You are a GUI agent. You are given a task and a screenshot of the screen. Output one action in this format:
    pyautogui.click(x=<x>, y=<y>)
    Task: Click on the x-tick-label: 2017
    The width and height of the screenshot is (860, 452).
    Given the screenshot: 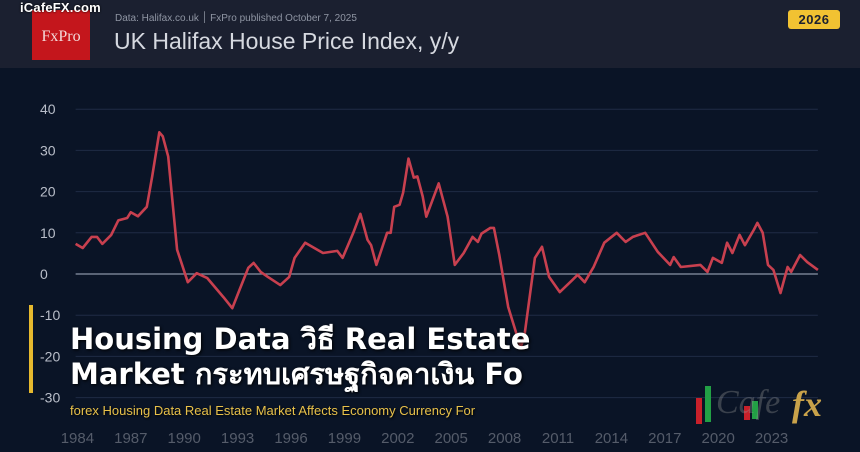 What is the action you would take?
    pyautogui.click(x=664, y=438)
    